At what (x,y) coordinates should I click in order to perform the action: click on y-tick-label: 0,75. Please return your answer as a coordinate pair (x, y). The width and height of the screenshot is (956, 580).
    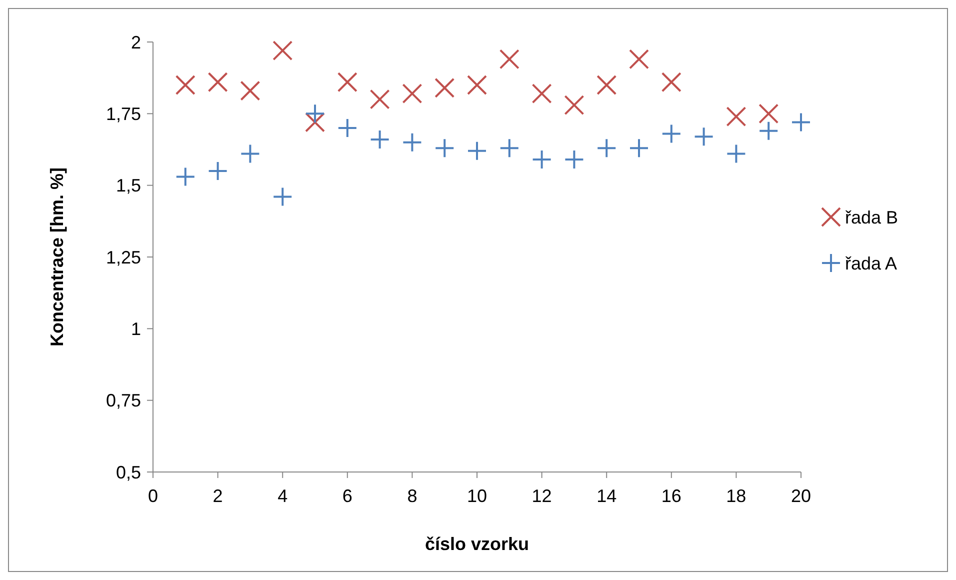
    Looking at the image, I should click on (123, 400).